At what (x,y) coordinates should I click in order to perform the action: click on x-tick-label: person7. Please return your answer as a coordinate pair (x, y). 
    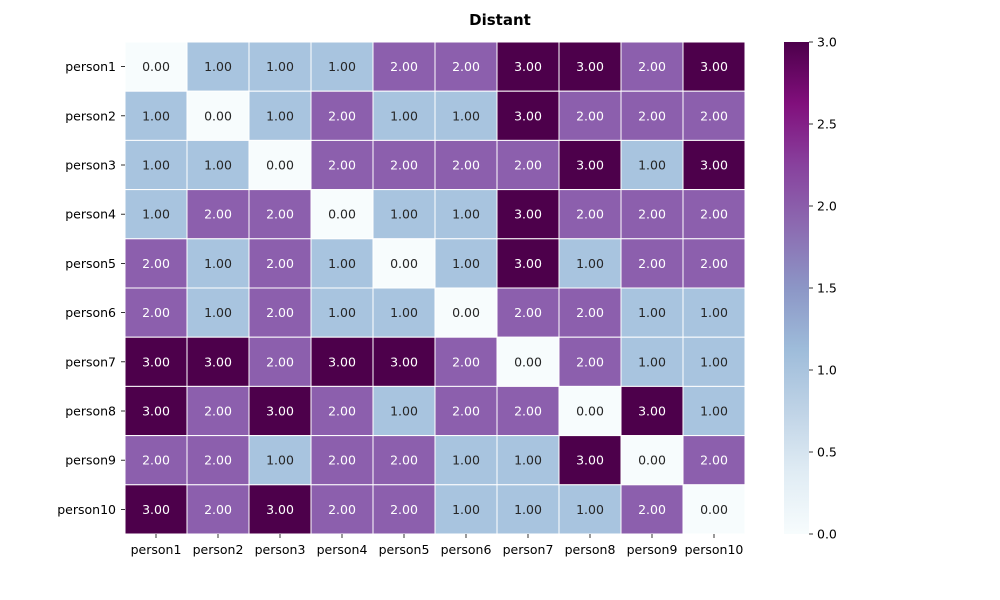
    Looking at the image, I should click on (528, 549).